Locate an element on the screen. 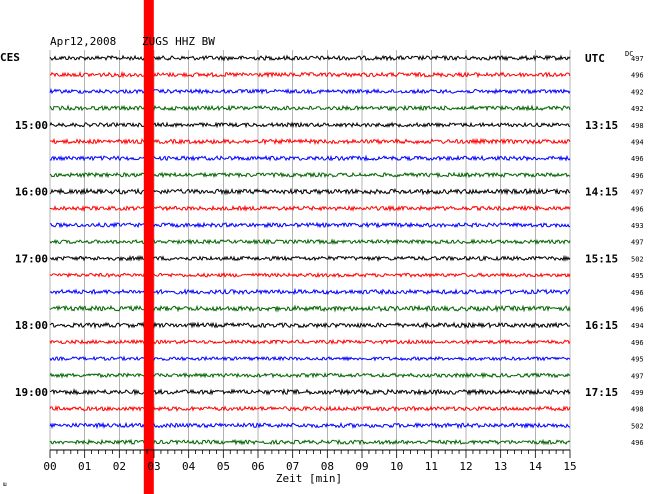 The width and height of the screenshot is (650, 494). left-hour-label: 17:00 is located at coordinates (31, 258).